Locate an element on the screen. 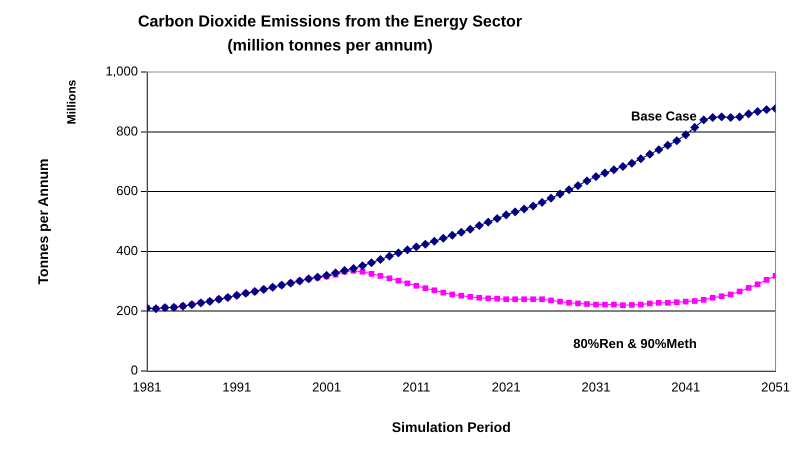 This screenshot has width=793, height=452. y-axis-title: Tonnes per Annum is located at coordinates (42, 221).